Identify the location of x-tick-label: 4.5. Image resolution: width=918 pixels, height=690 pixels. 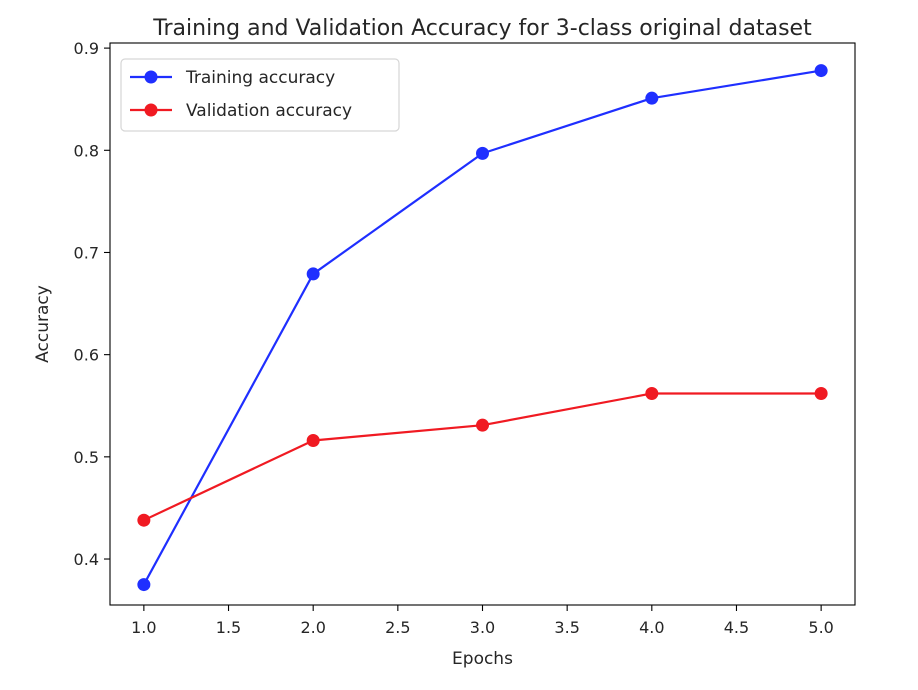
(736, 627).